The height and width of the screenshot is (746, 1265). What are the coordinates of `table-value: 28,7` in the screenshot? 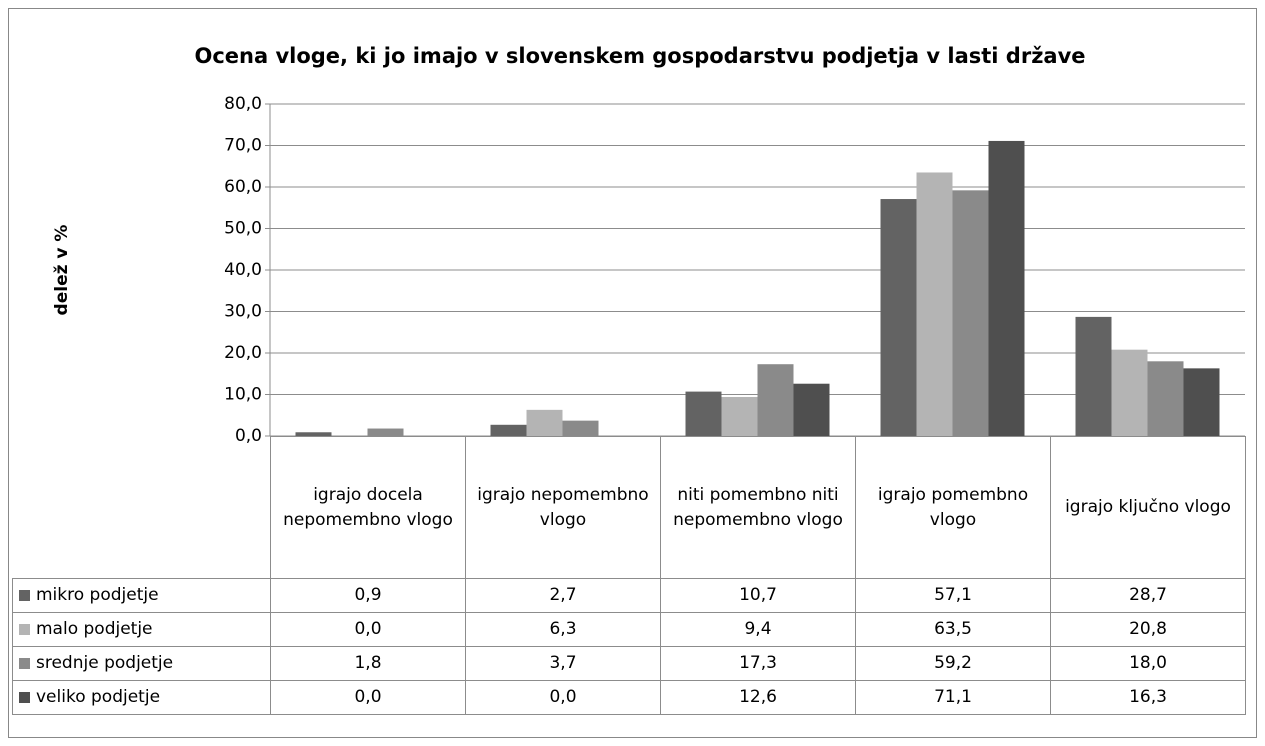 It's located at (1148, 595).